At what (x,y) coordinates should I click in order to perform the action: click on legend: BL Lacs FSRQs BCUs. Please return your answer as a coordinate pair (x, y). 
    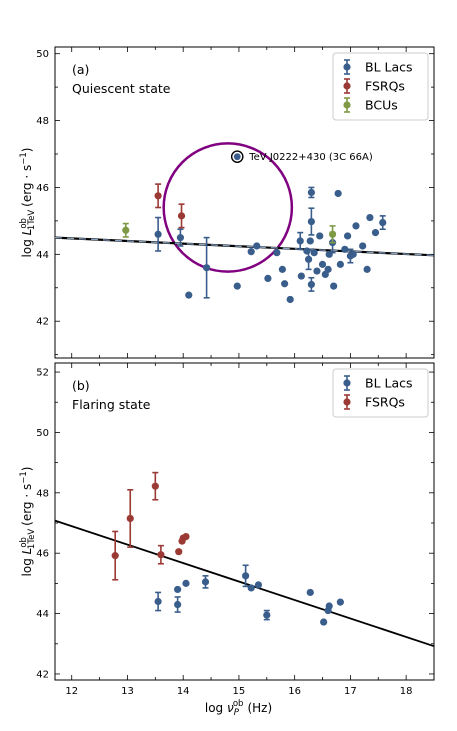
    Looking at the image, I should click on (380, 86).